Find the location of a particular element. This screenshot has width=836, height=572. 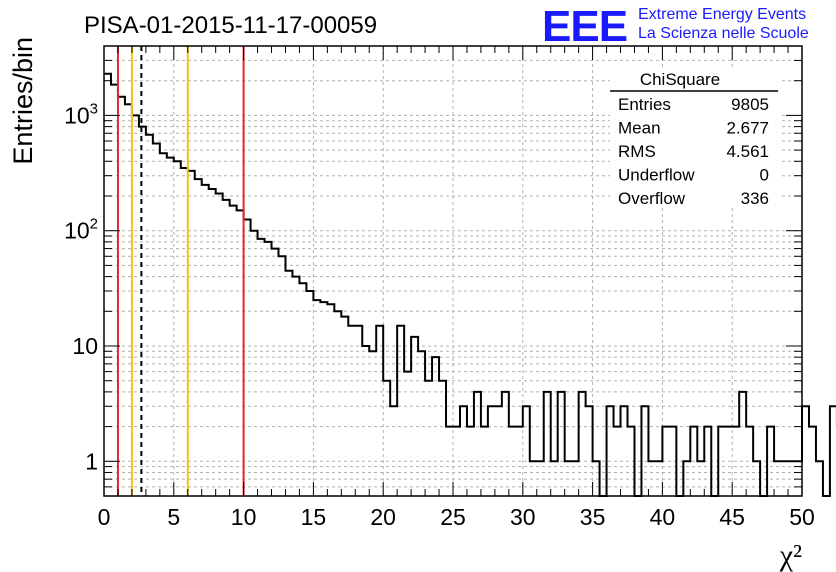

x-tick-label: 10 is located at coordinates (244, 517).